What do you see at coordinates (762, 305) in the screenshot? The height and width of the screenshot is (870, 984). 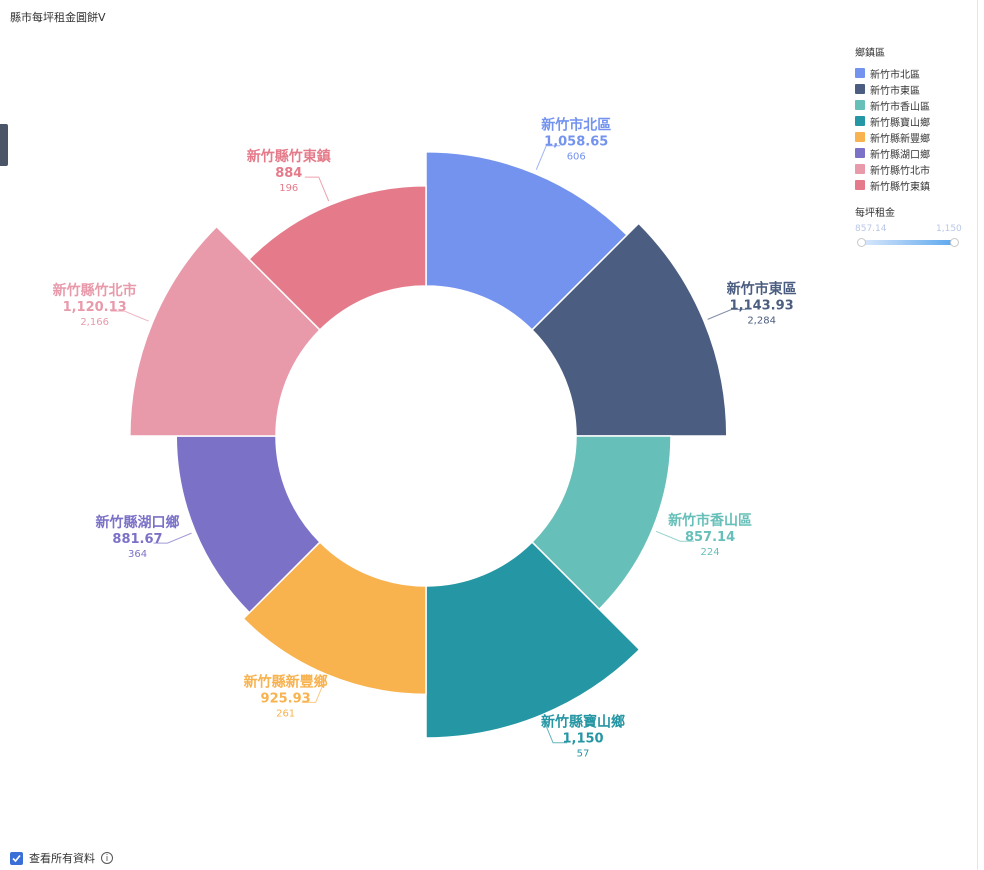 I see `slice-value-label: 1,143.93` at bounding box center [762, 305].